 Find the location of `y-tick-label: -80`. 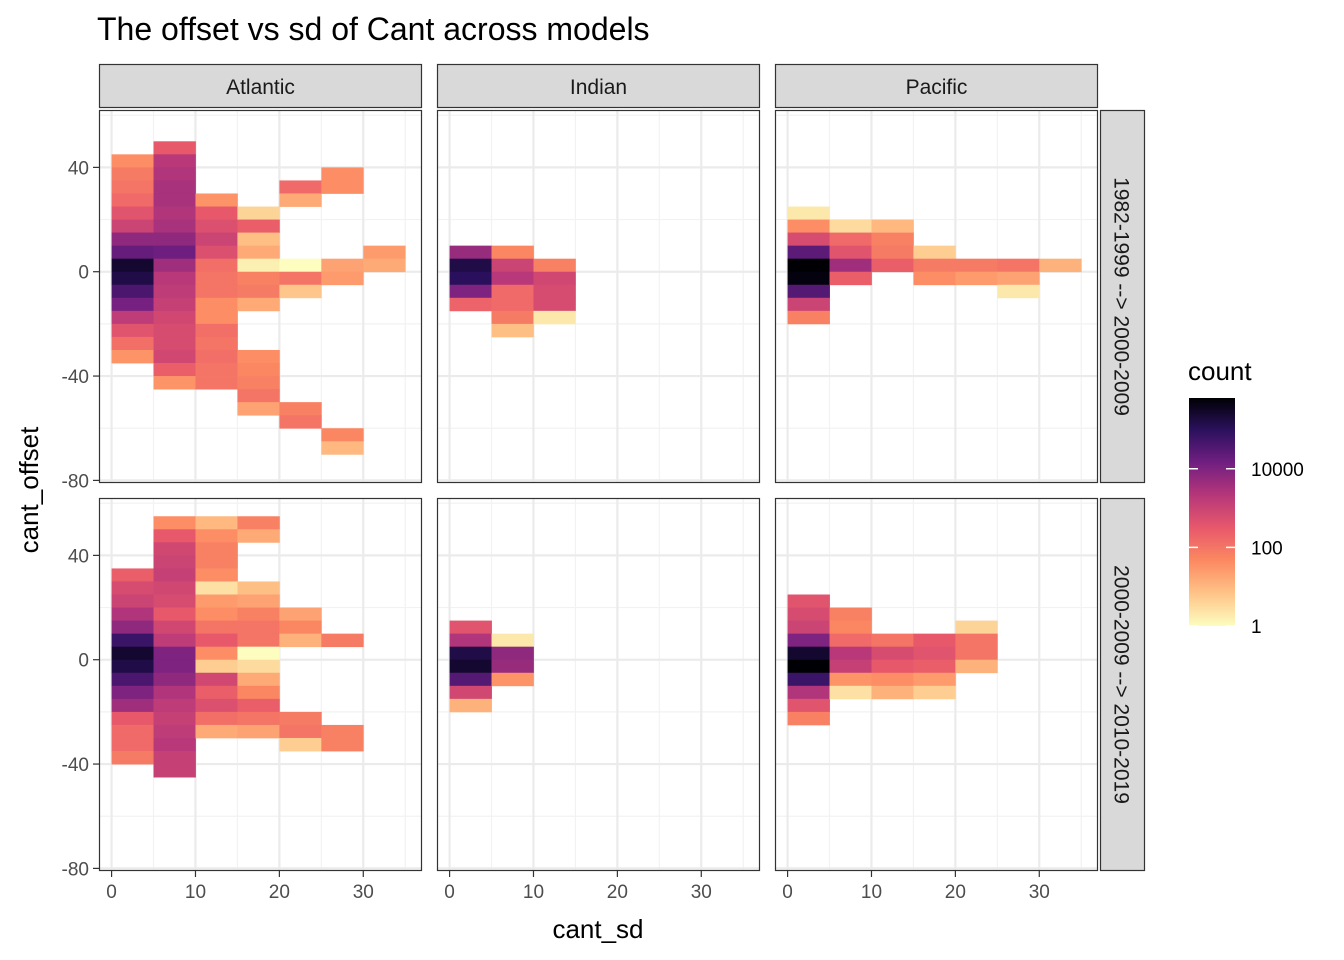

y-tick-label: -80 is located at coordinates (75, 869).